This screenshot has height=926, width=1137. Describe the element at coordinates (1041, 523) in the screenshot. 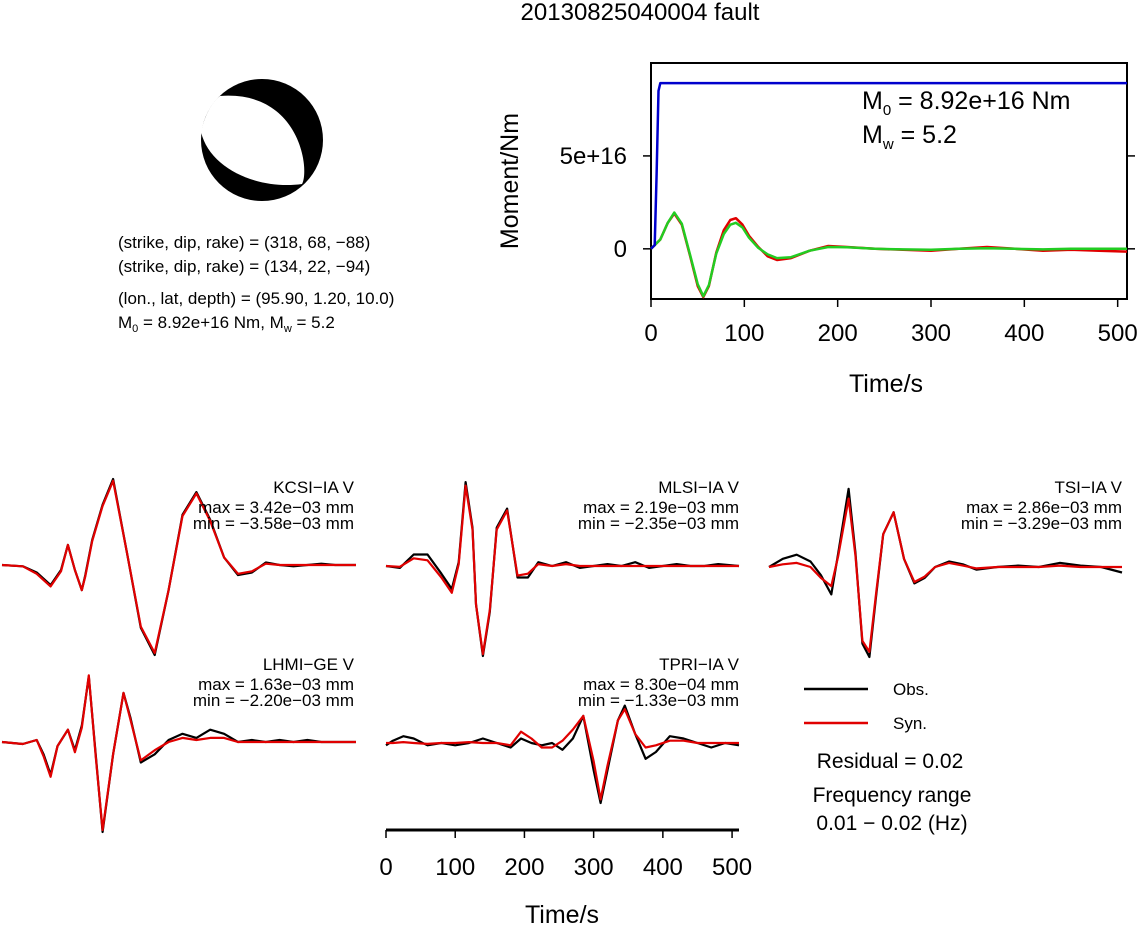

I see `min-amplitude-label: min = −3.29e−03 mm` at that location.